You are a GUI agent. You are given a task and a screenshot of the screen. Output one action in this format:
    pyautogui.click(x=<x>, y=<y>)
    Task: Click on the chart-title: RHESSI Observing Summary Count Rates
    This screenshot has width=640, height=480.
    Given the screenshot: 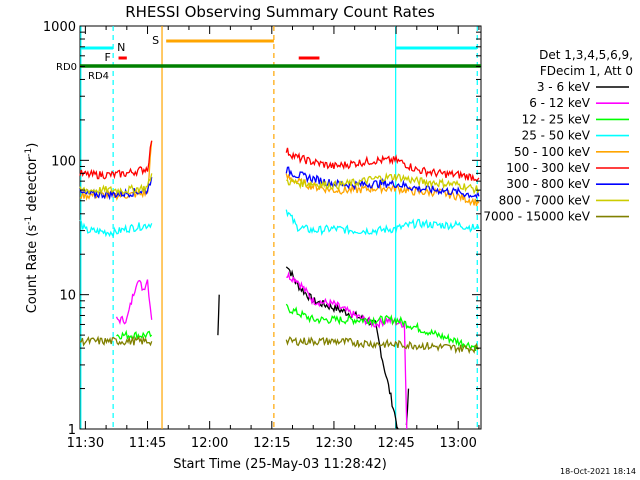 What is the action you would take?
    pyautogui.click(x=280, y=12)
    